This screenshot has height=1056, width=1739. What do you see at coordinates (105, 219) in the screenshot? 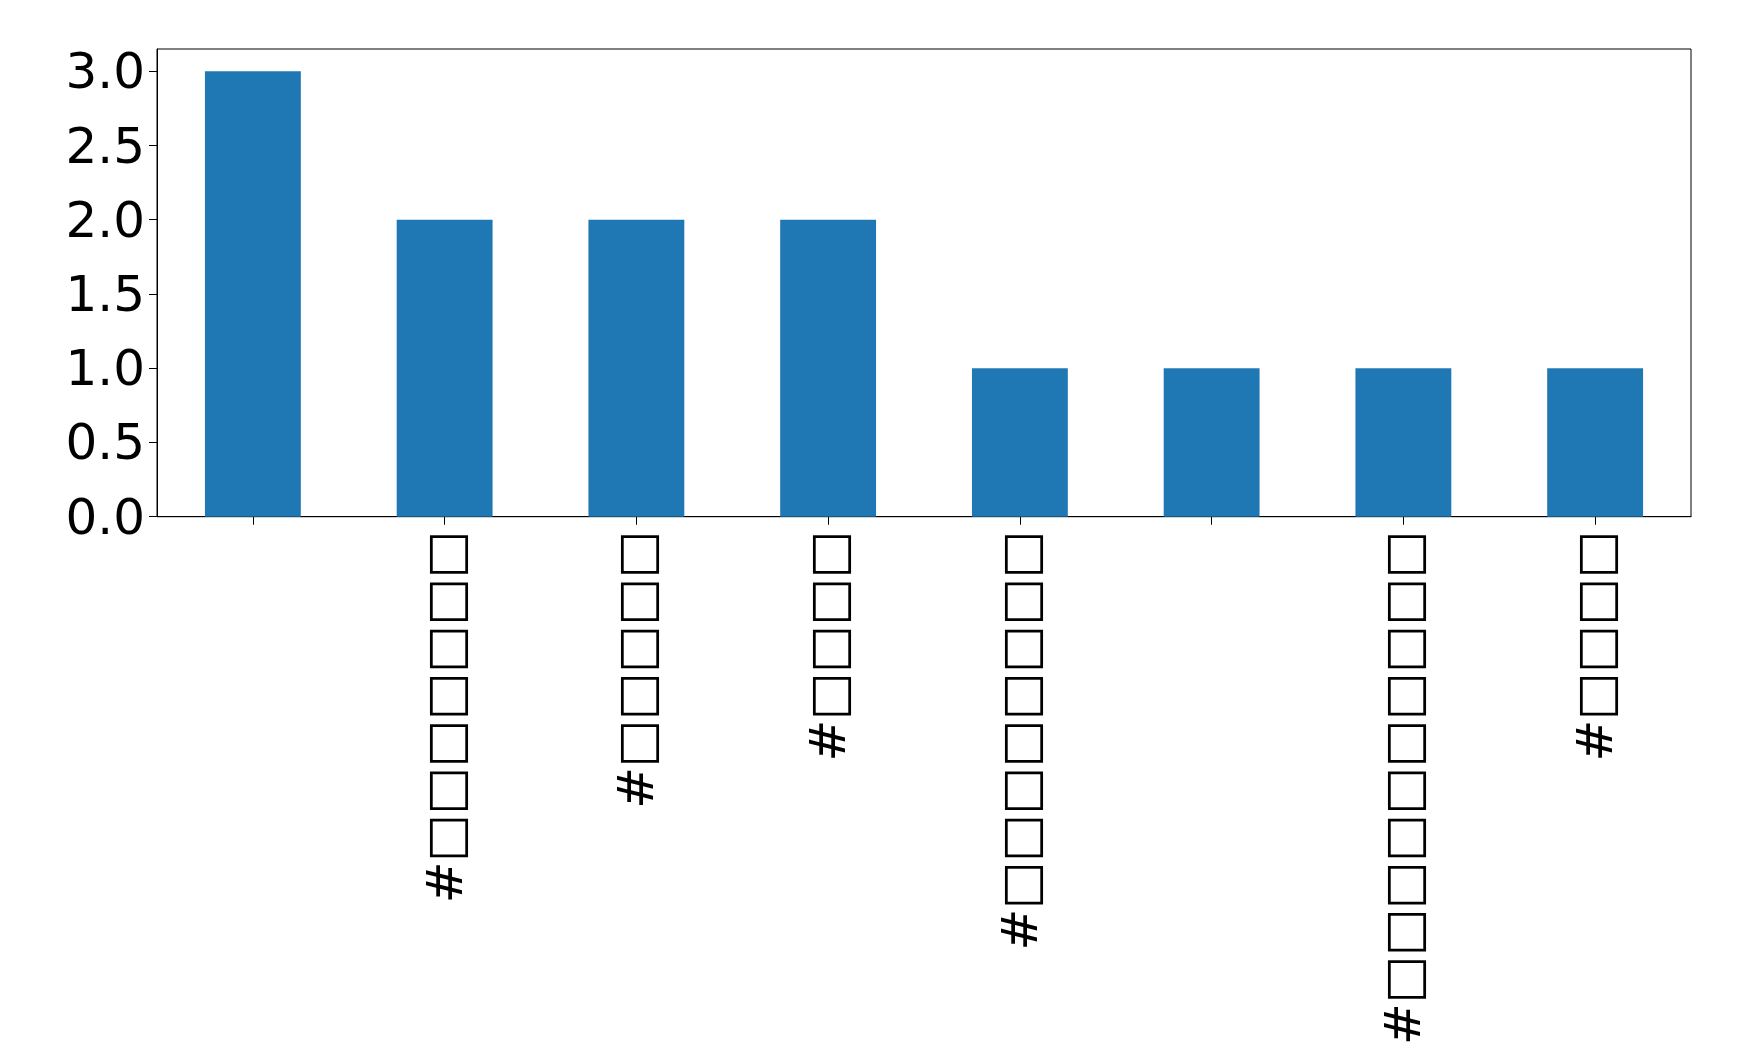
I see `y-tick-label: 2.0` at bounding box center [105, 219].